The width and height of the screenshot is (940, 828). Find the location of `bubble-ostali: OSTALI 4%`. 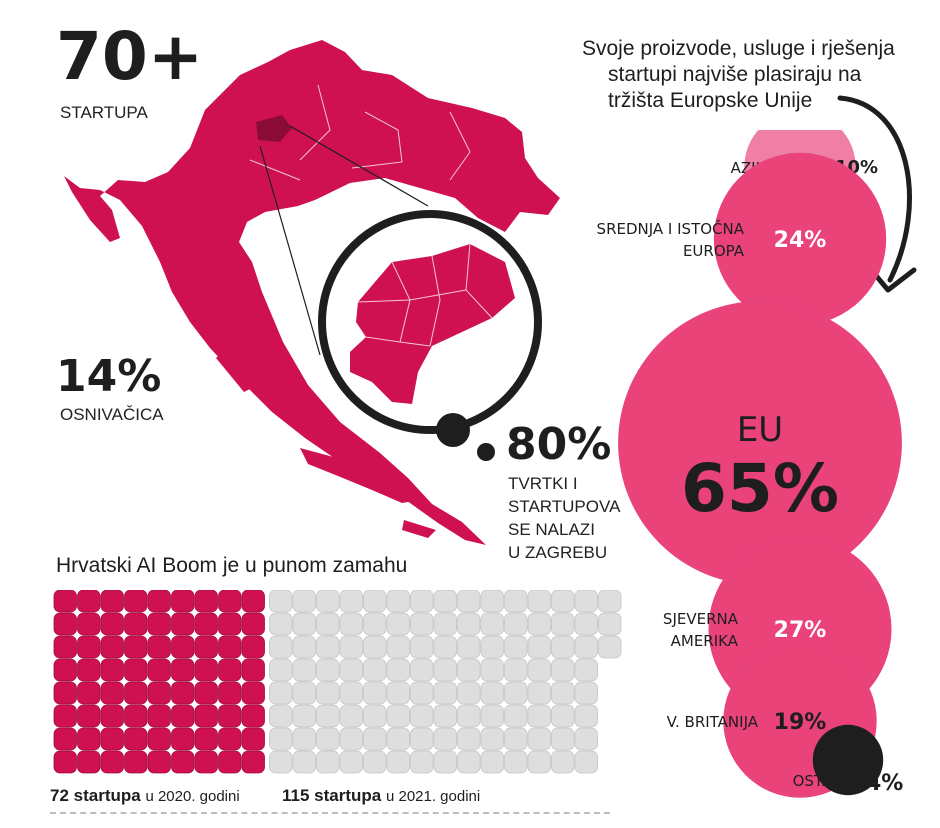

bubble-ostali: OSTALI 4% is located at coordinates (848, 760).